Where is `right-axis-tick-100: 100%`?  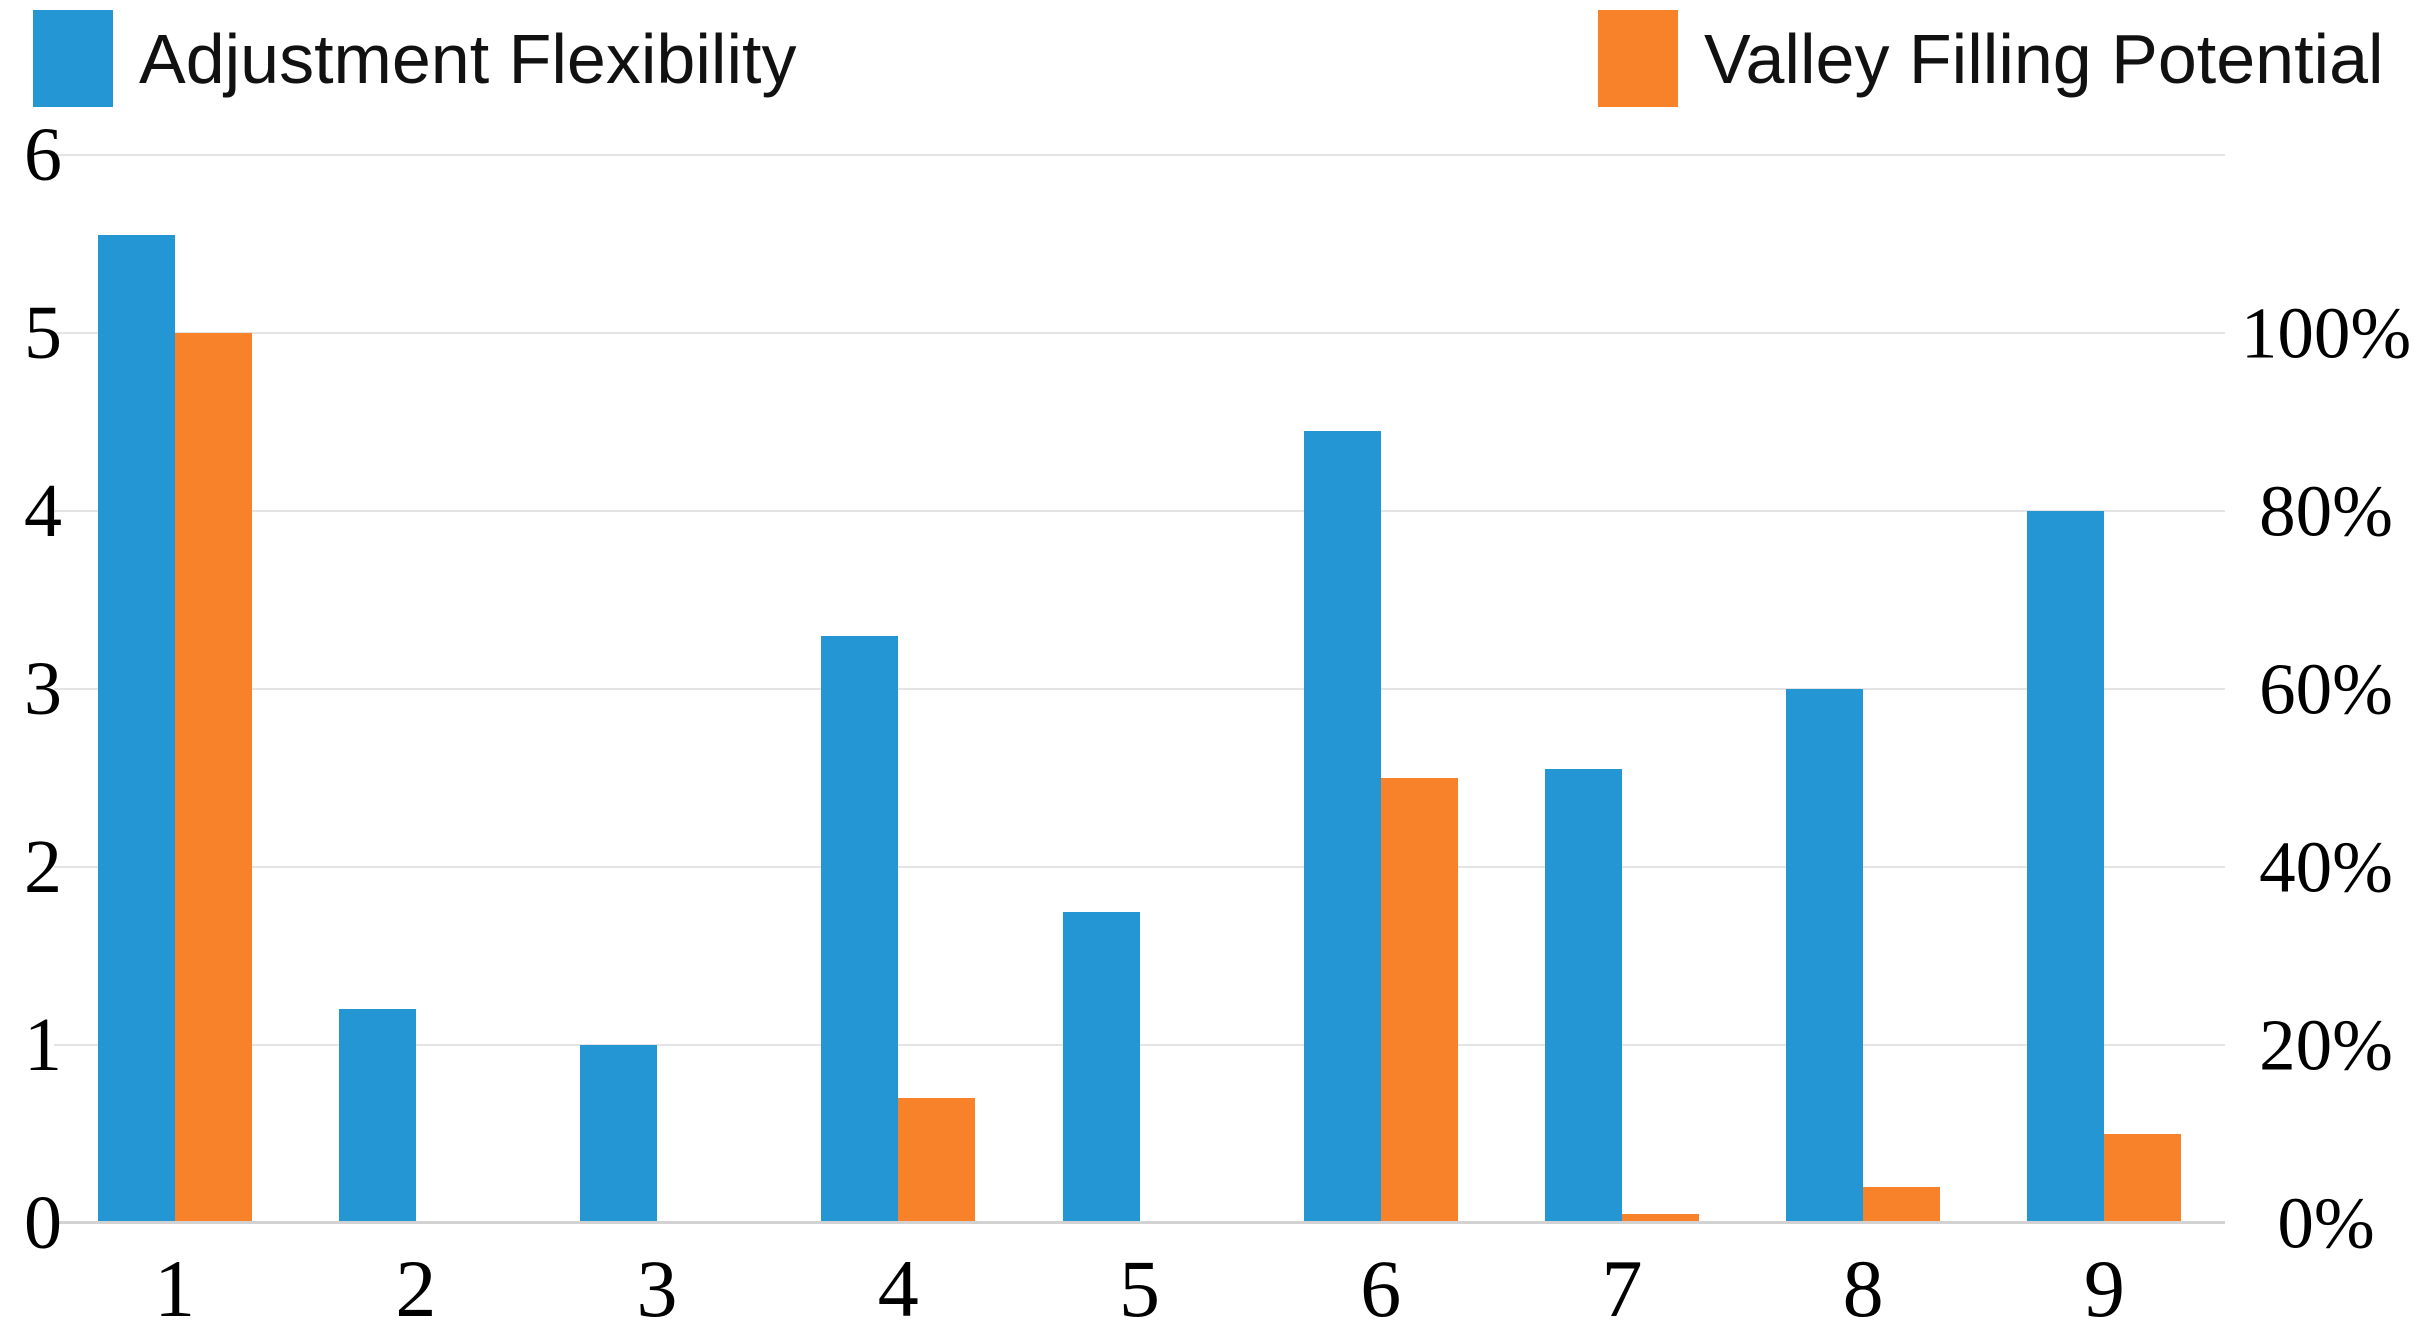 right-axis-tick-100: 100% is located at coordinates (2326, 333).